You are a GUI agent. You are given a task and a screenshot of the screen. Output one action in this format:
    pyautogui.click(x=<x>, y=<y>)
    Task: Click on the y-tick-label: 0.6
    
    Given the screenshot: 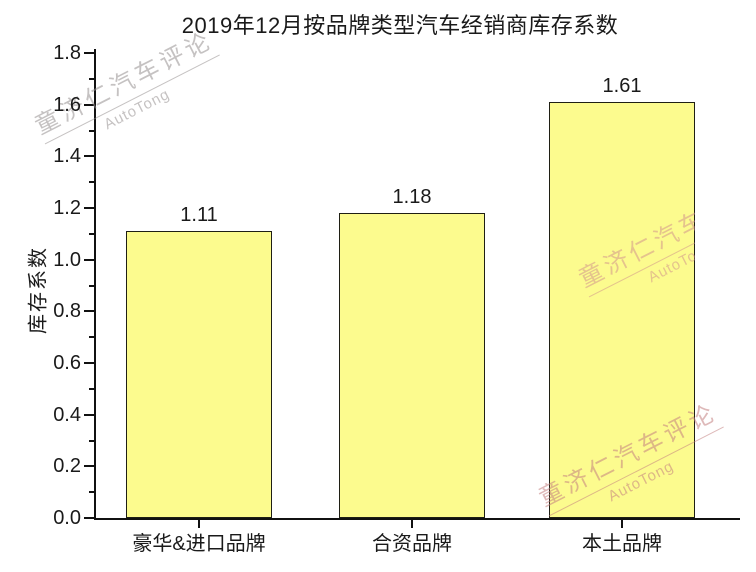 What is the action you would take?
    pyautogui.click(x=67, y=363)
    